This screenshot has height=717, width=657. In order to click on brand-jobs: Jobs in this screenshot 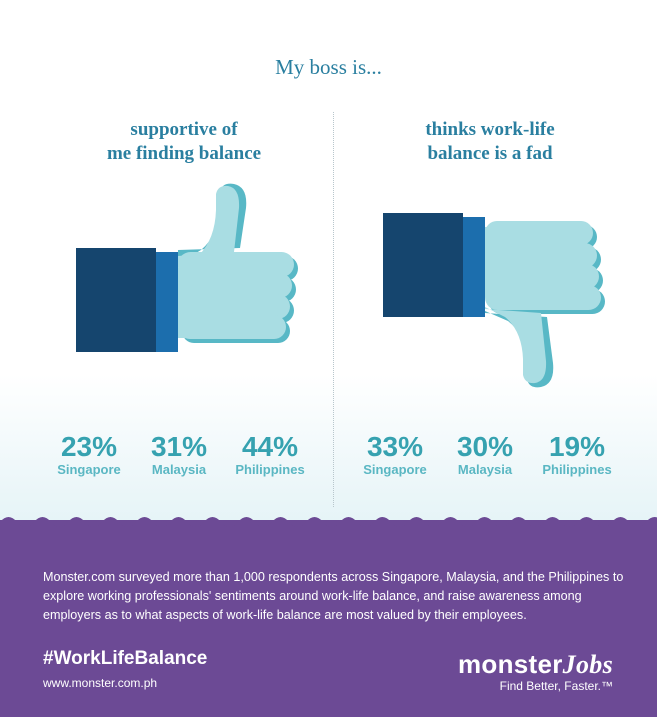, I will do `click(587, 664)`.